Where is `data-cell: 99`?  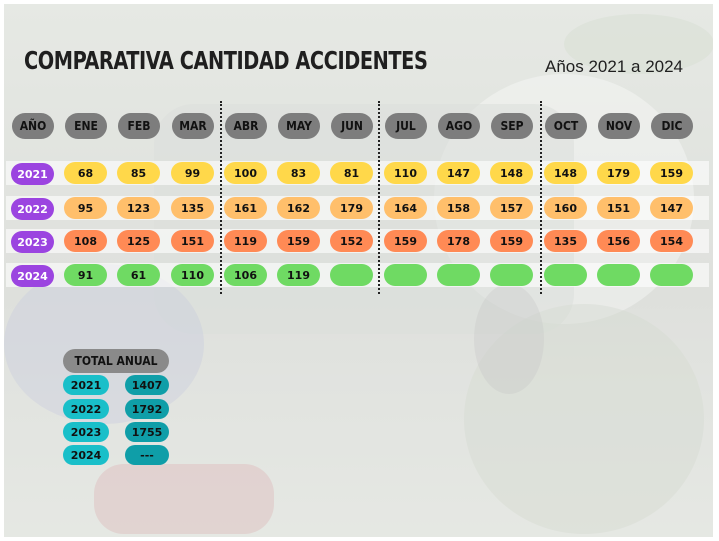
data-cell: 99 is located at coordinates (192, 173).